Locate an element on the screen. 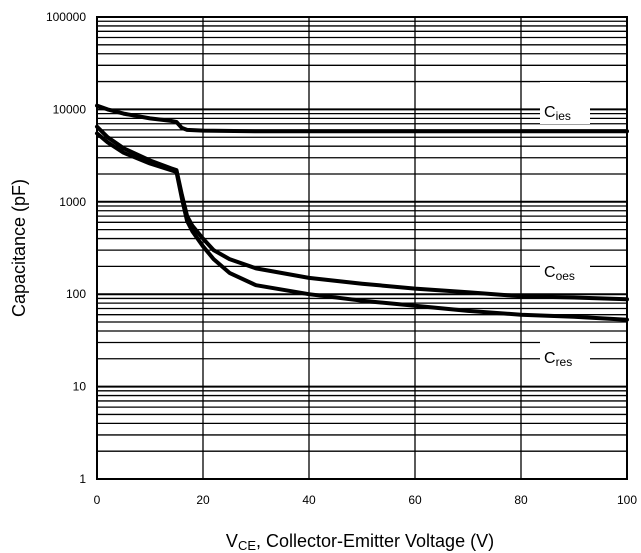  y-tick-label: 1 is located at coordinates (82, 479).